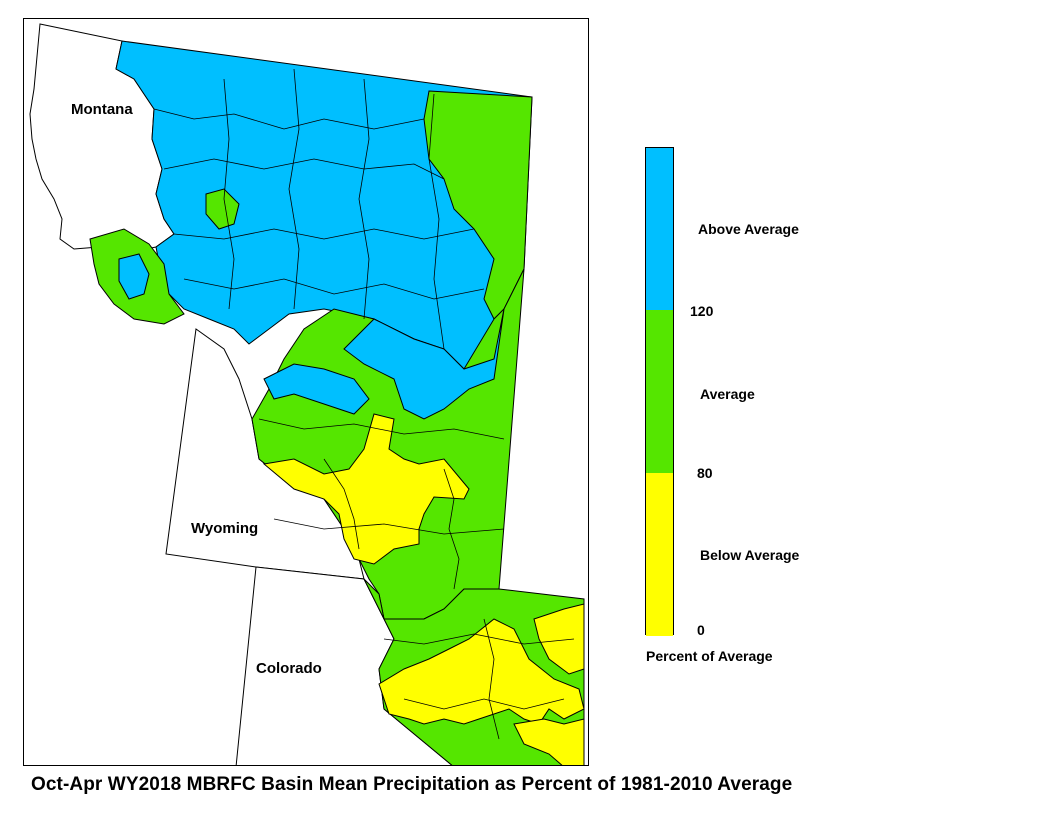  I want to click on legend-swatch-average, so click(659, 391).